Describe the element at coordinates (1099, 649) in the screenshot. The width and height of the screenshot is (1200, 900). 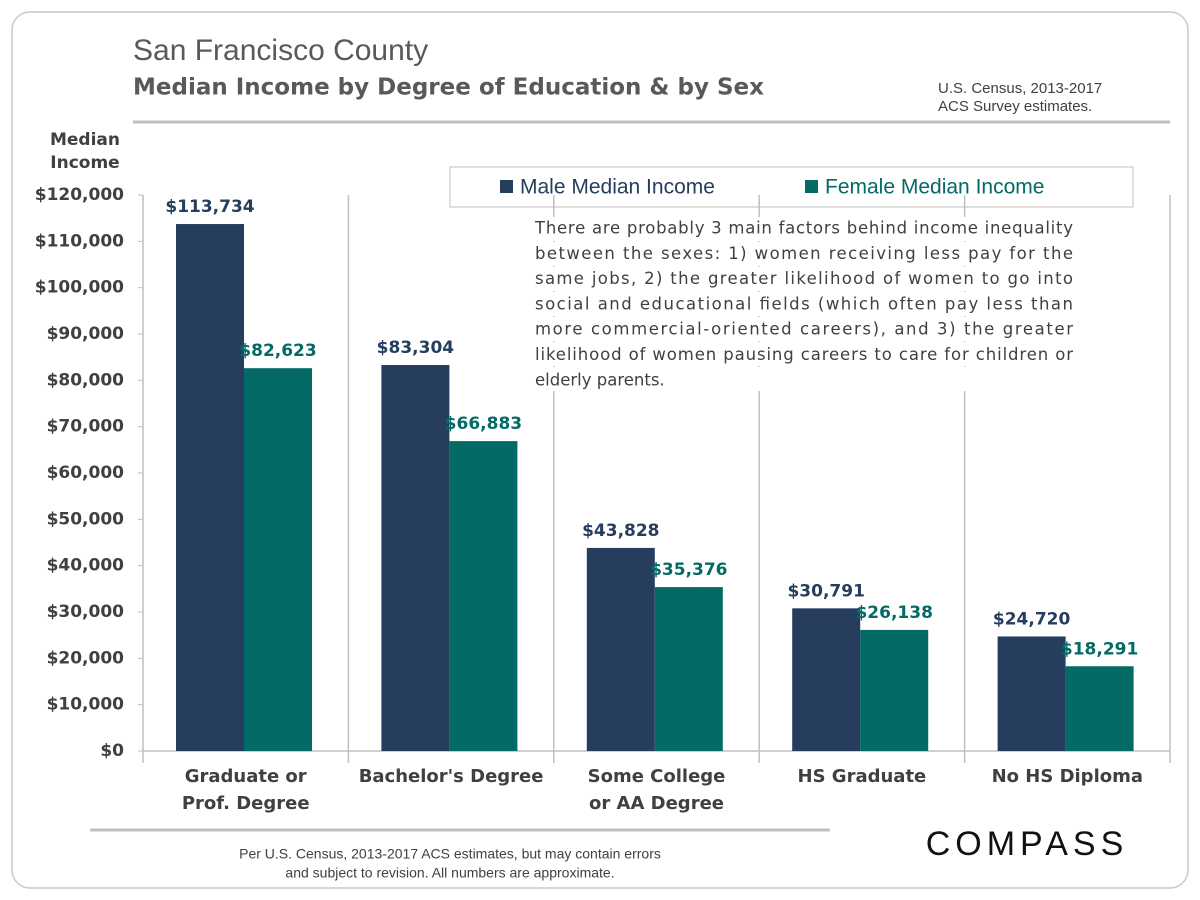
I see `value-label: $18,291` at that location.